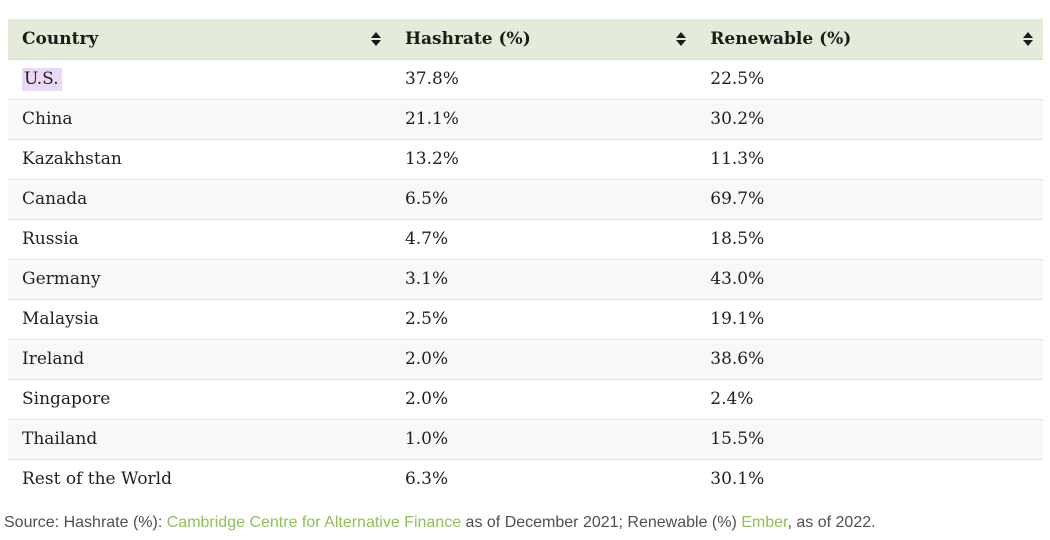 The height and width of the screenshot is (540, 1050). I want to click on cell-renewable: 18.5%, so click(869, 238).